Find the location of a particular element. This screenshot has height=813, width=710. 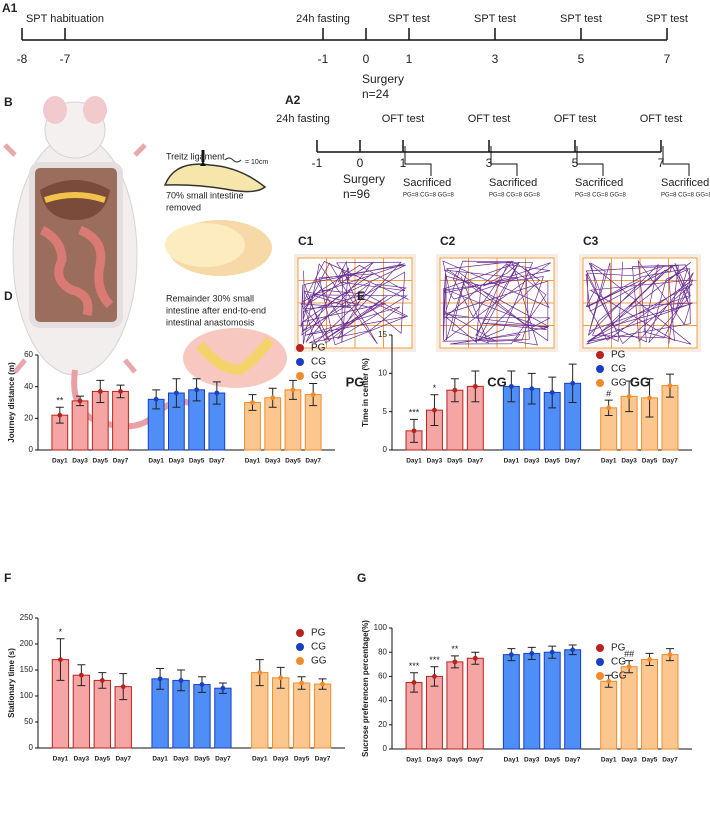

panel-label: E is located at coordinates (361, 296).